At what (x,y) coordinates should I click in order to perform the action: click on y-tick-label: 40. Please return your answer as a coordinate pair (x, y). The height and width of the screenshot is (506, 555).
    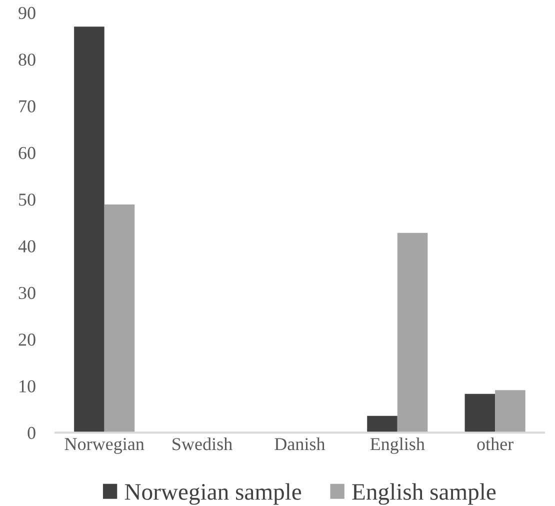
    Looking at the image, I should click on (27, 246).